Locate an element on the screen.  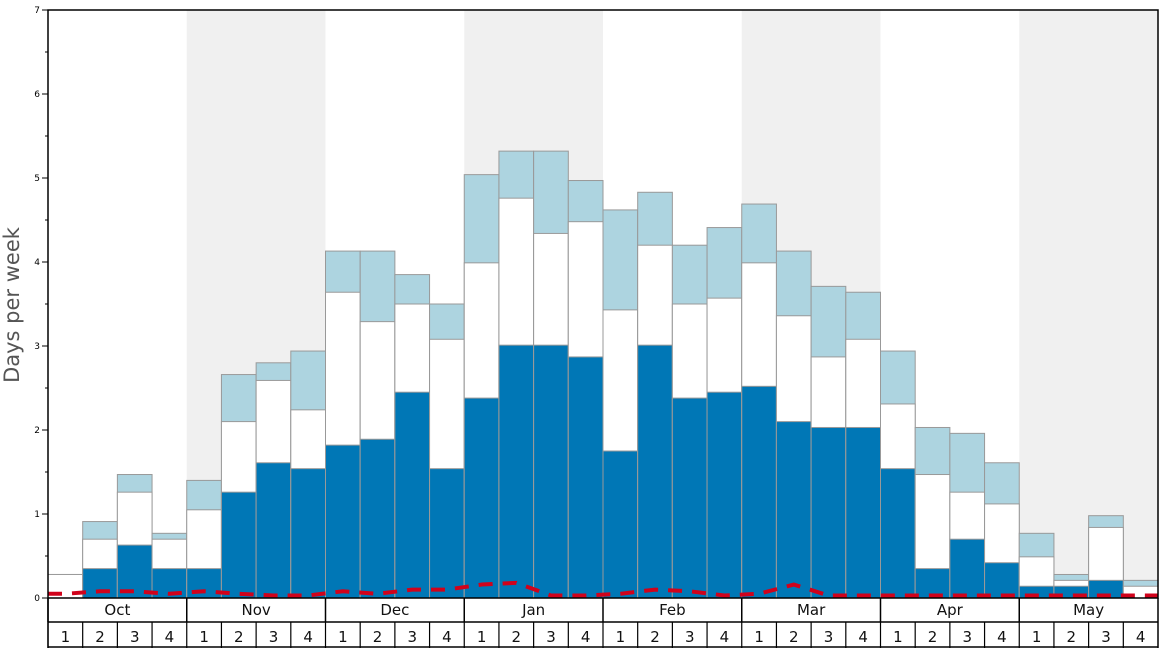
y-axis-label: Days per week is located at coordinates (12, 304).